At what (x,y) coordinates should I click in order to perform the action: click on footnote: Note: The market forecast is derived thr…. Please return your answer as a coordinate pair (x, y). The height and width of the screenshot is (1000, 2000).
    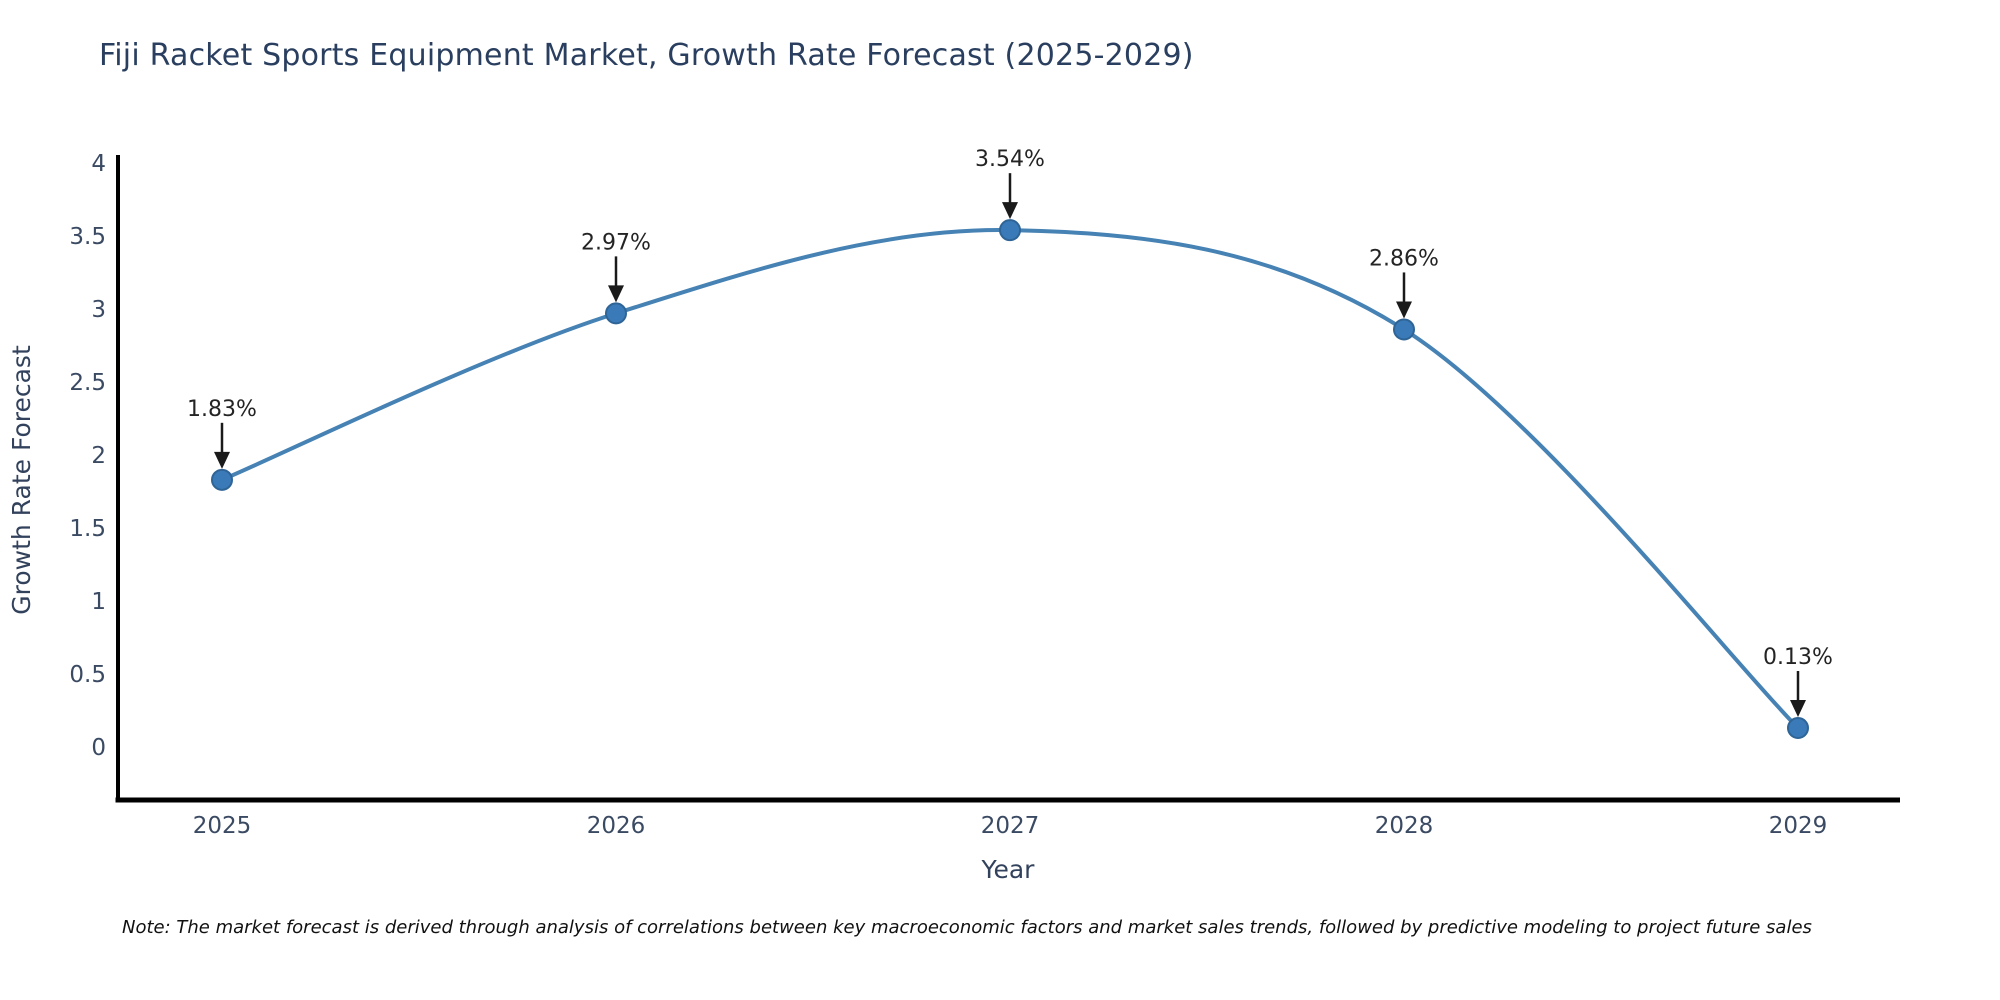
    Looking at the image, I should click on (967, 927).